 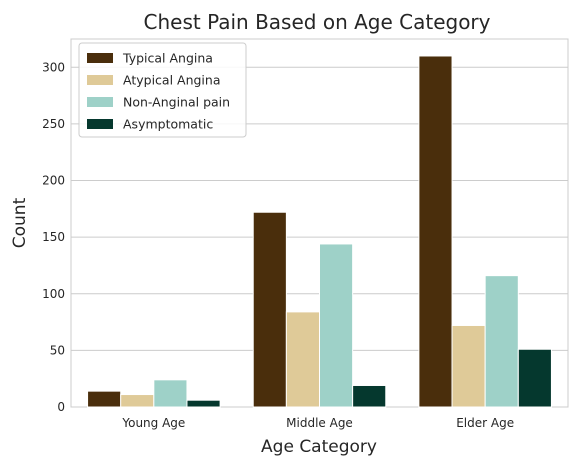 I want to click on bar-asymptomatic-middle-age, so click(x=369, y=396).